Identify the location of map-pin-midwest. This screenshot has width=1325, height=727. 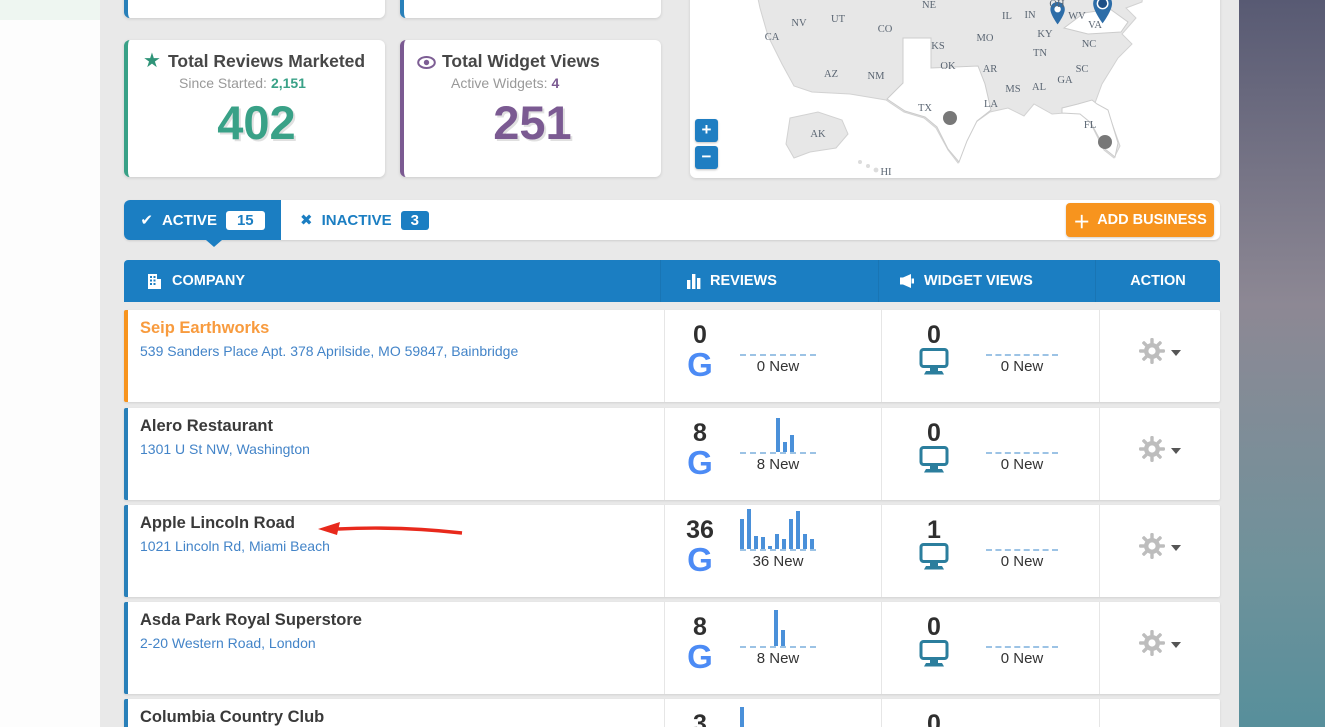
(1057, 13).